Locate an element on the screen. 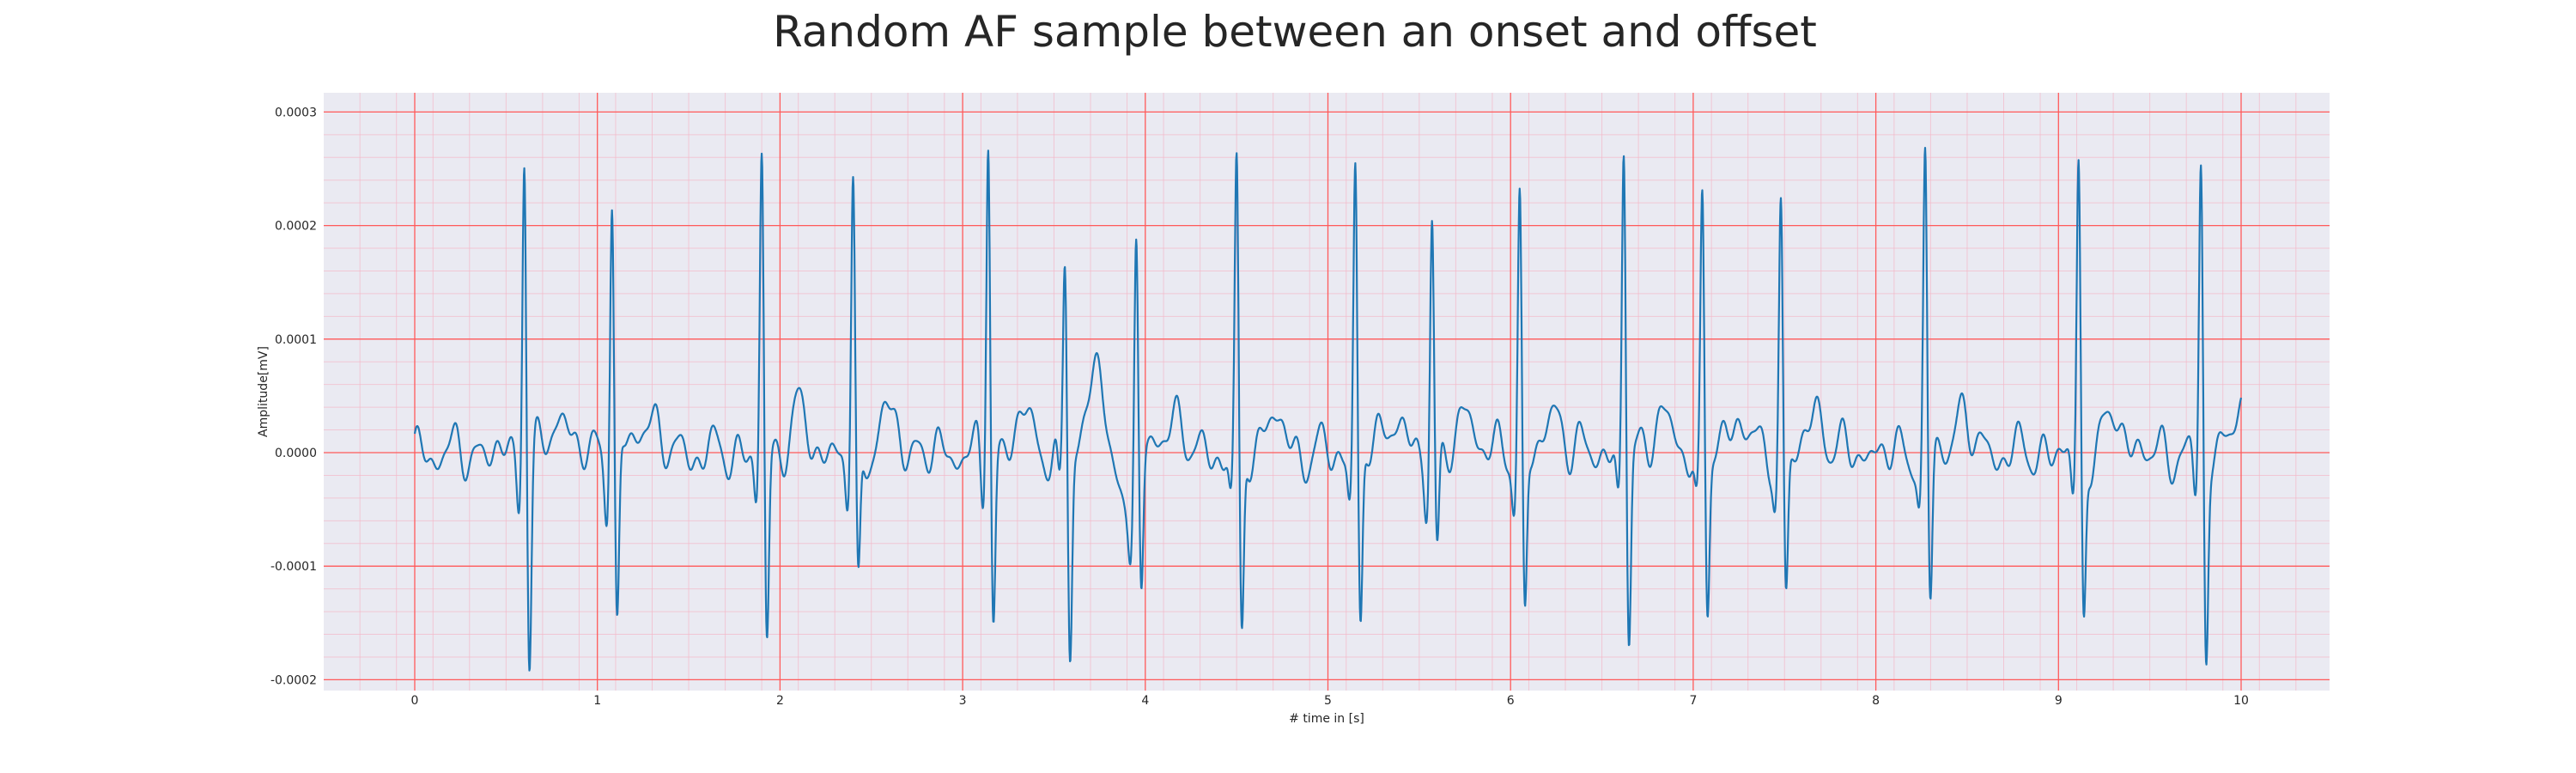 The width and height of the screenshot is (2576, 773). x-tick-label: 4 is located at coordinates (1145, 701).